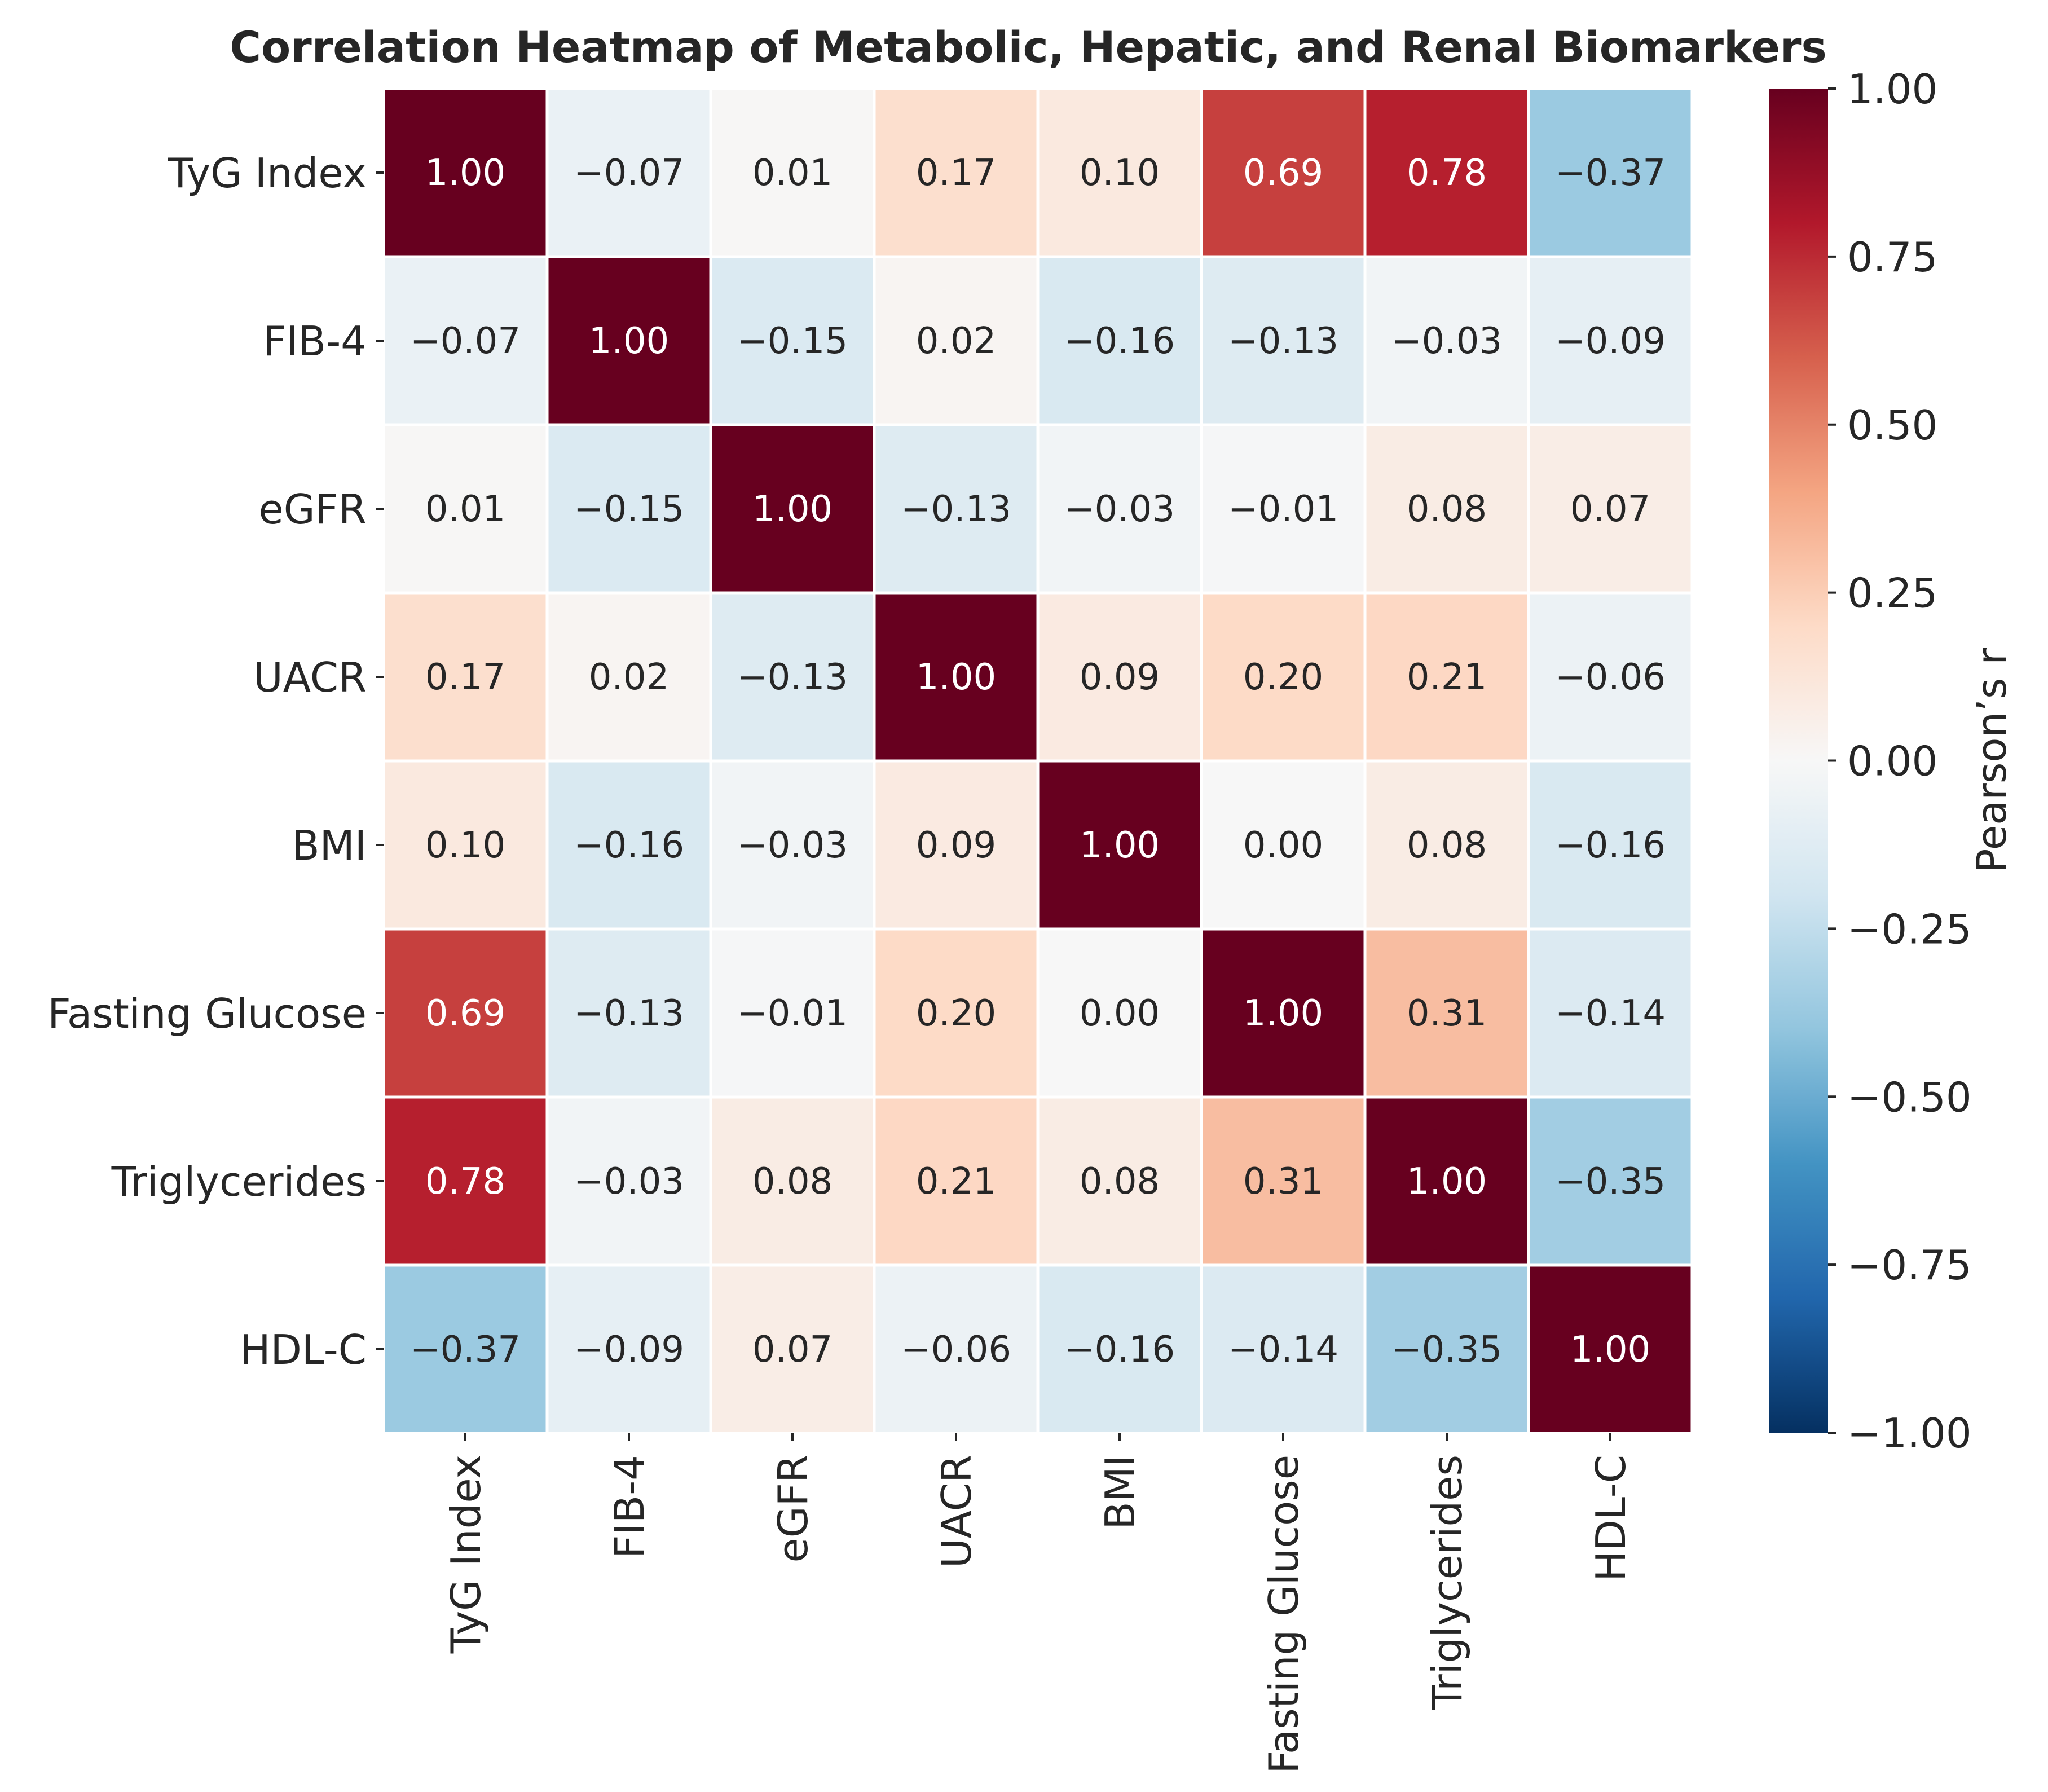 This screenshot has width=2048, height=1792. Describe the element at coordinates (1892, 761) in the screenshot. I see `colorbar-tick-label: 0.00` at that location.